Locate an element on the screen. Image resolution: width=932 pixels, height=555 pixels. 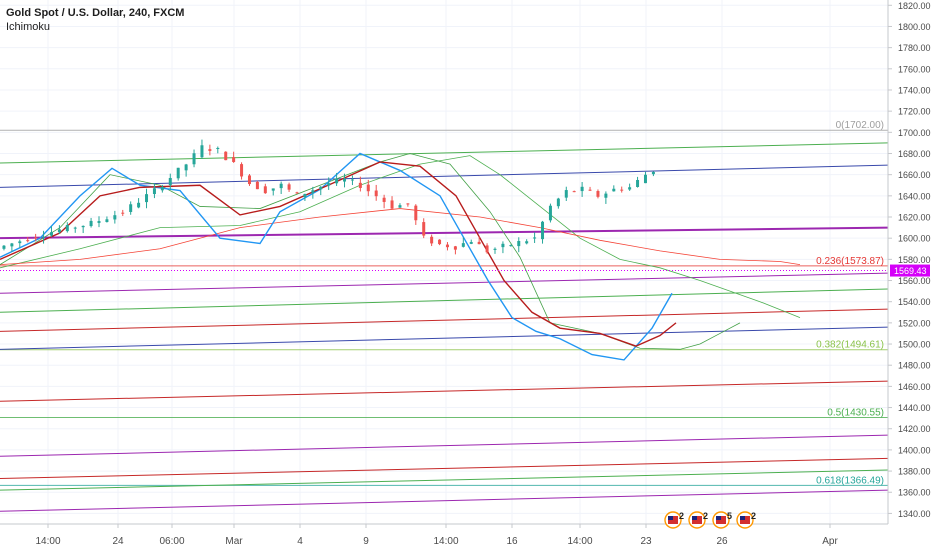
price-tick-label: 1720.00 is located at coordinates (914, 112).